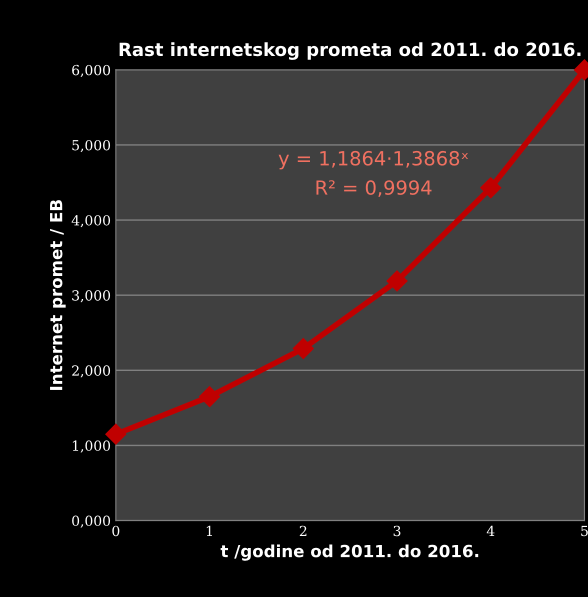 The image size is (588, 597). Describe the element at coordinates (374, 188) in the screenshot. I see `annotation: R² = 0,9994` at that location.